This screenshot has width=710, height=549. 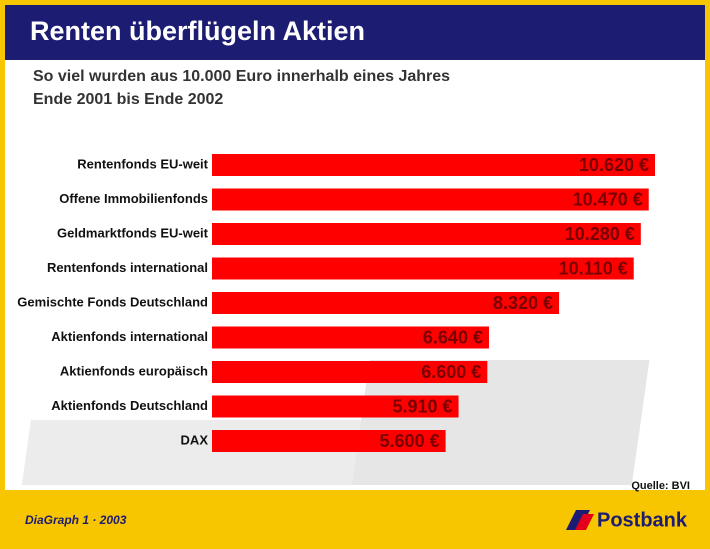 I want to click on value-label: 10.280 €, so click(x=600, y=234).